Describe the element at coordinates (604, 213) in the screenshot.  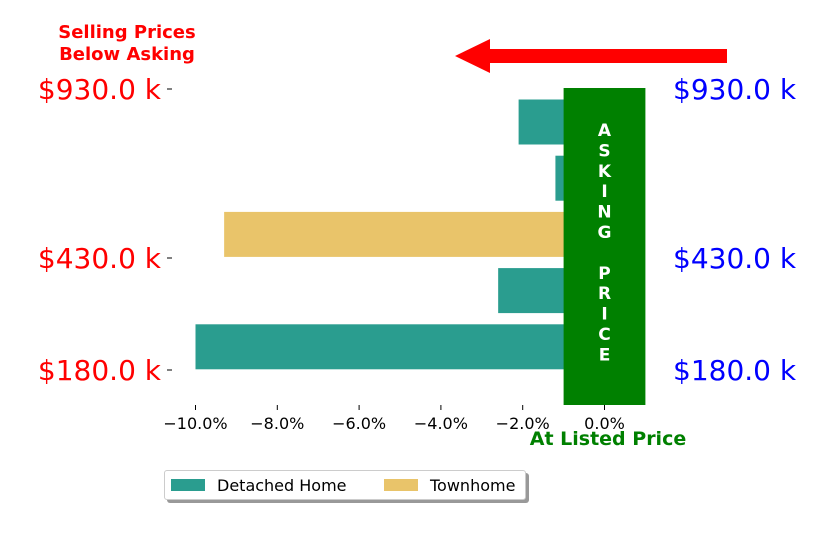
I see `asking-price-letter: N` at that location.